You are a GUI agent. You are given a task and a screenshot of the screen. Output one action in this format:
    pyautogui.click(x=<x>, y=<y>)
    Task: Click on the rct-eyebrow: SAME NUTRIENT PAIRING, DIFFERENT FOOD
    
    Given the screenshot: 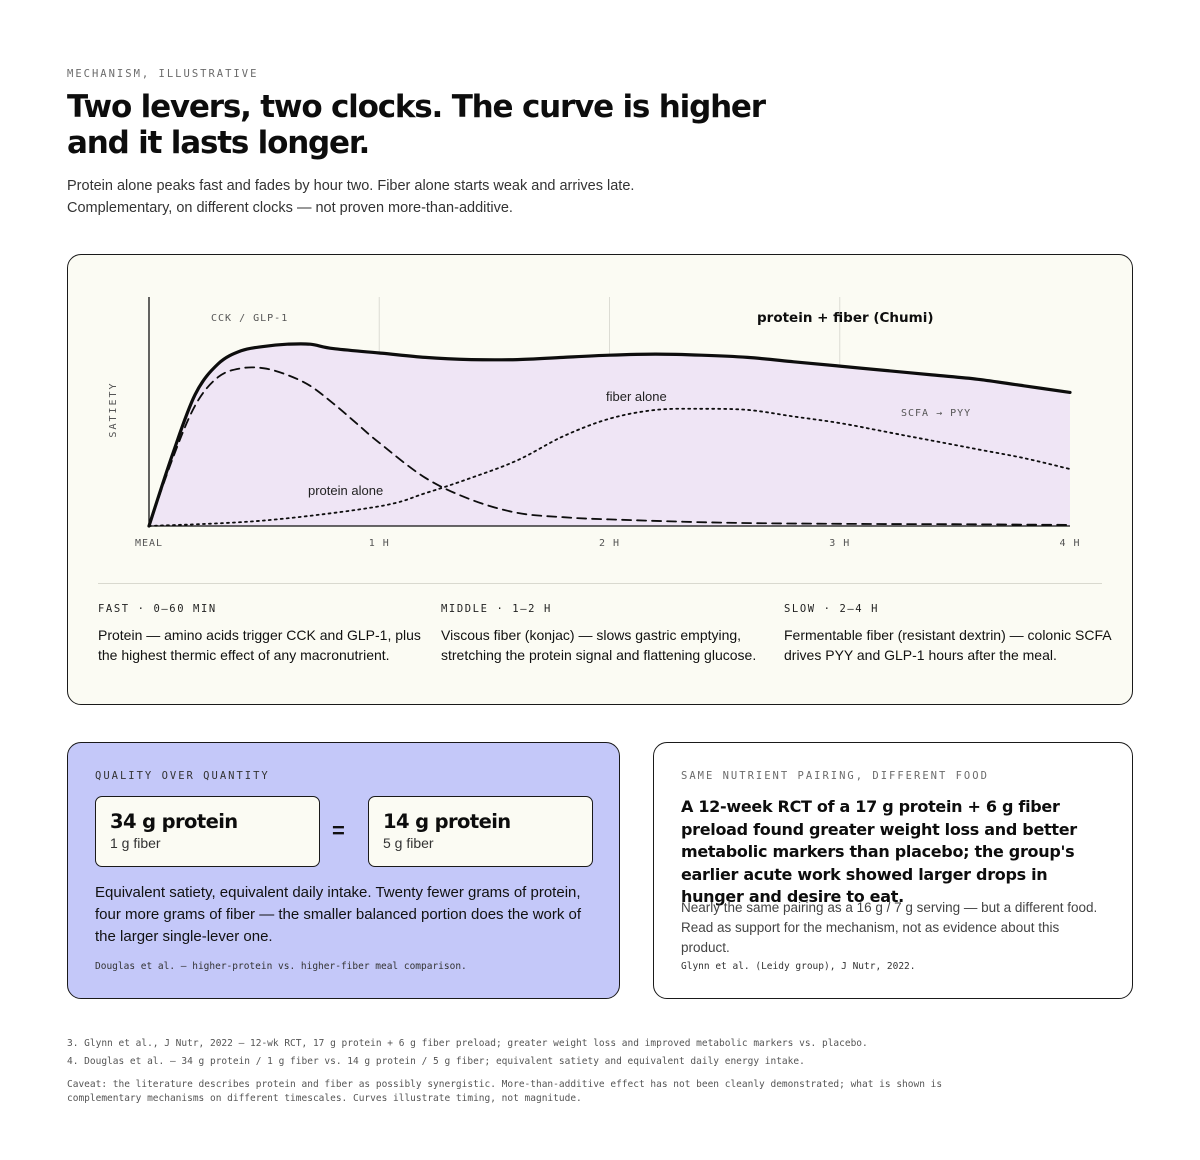 What is the action you would take?
    pyautogui.click(x=835, y=776)
    